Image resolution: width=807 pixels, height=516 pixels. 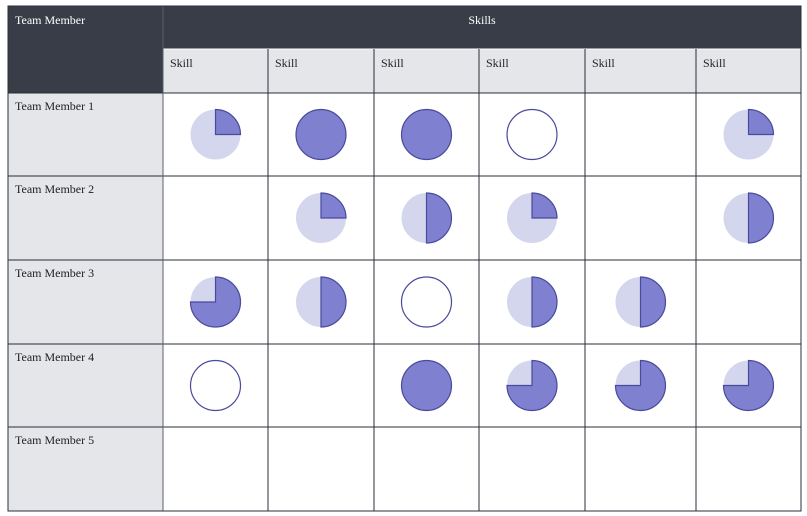 What do you see at coordinates (54, 440) in the screenshot?
I see `row-label: Team Member 5` at bounding box center [54, 440].